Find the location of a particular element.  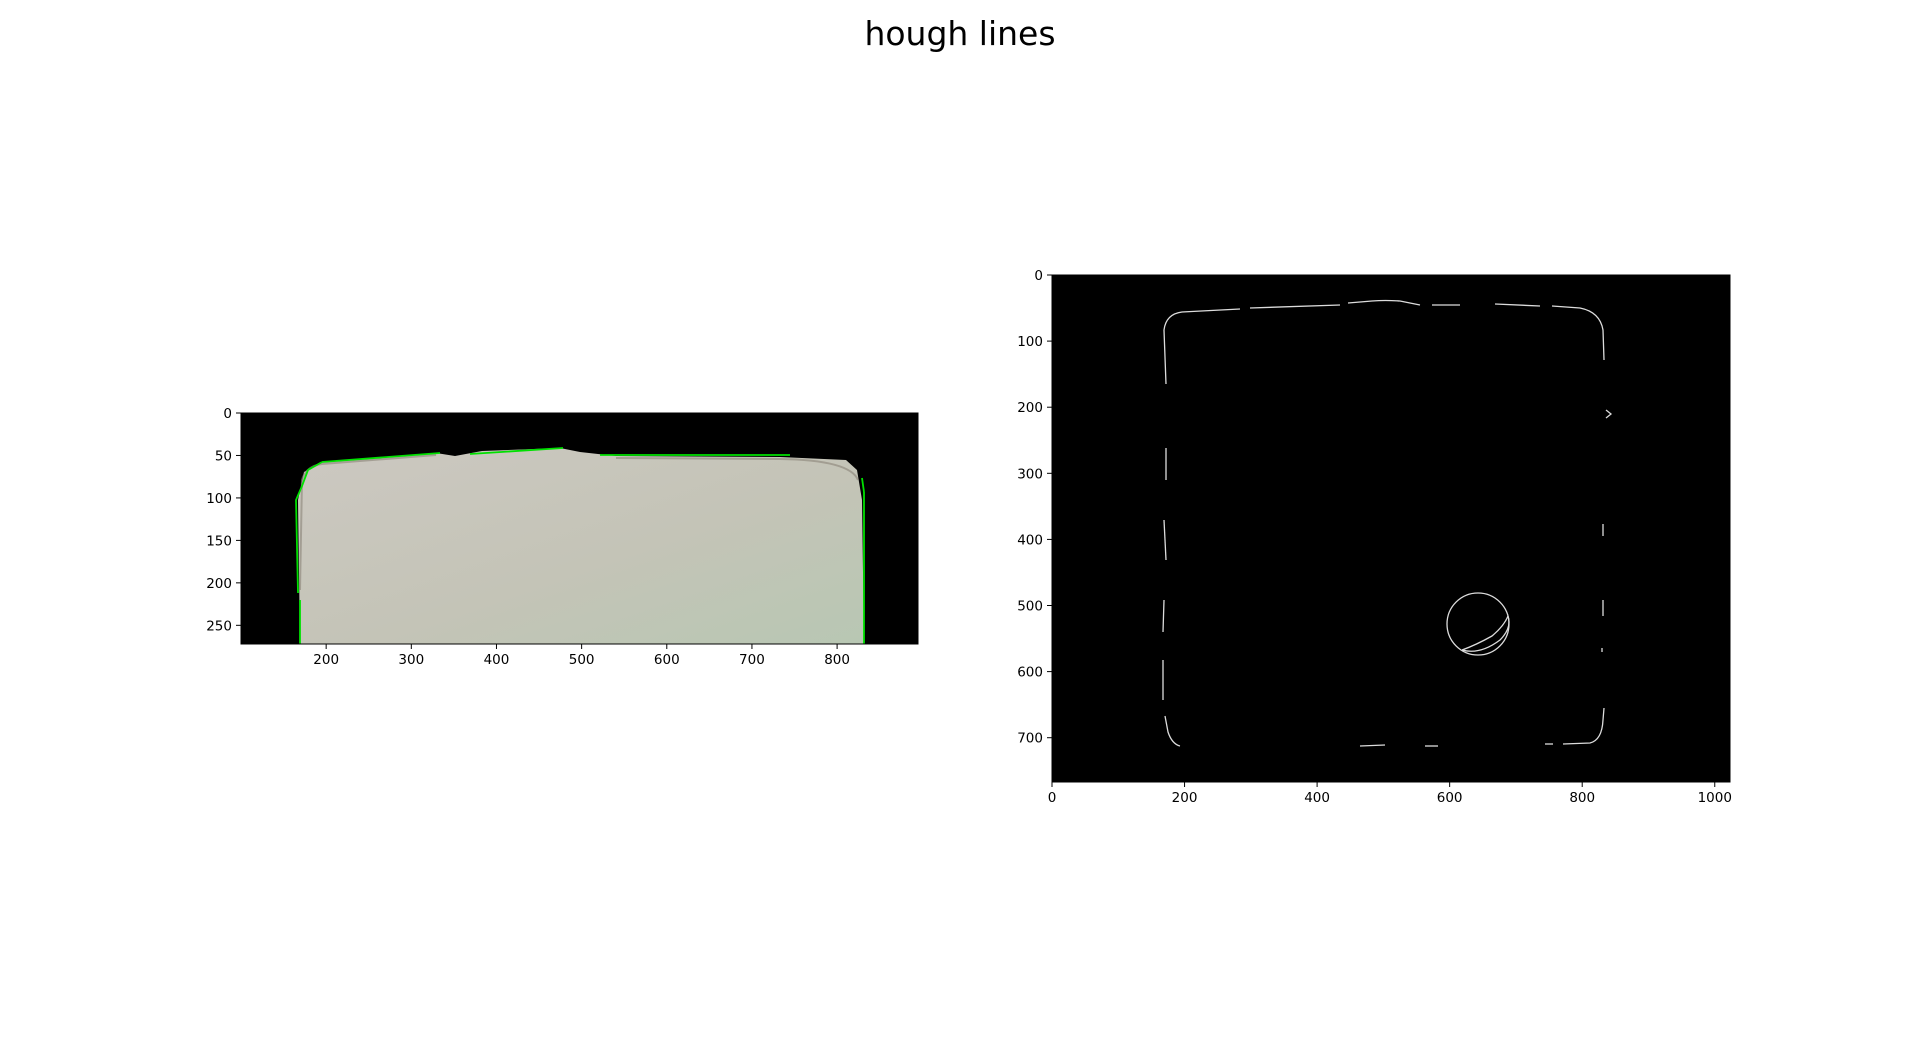

left-x-tick-label: 800 is located at coordinates (837, 660).